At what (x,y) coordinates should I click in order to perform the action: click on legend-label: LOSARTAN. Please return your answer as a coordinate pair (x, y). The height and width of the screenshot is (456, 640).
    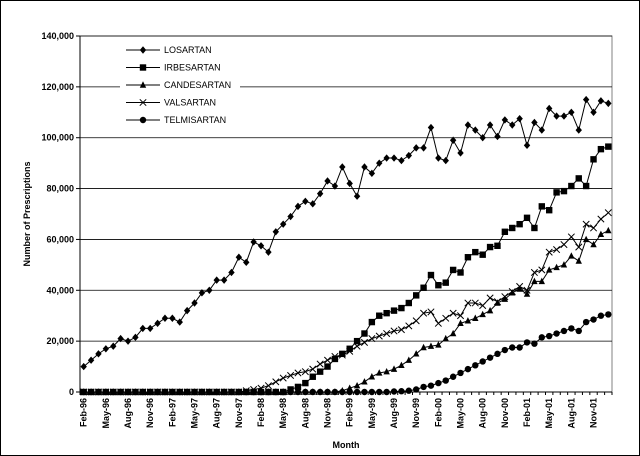
    Looking at the image, I should click on (188, 50).